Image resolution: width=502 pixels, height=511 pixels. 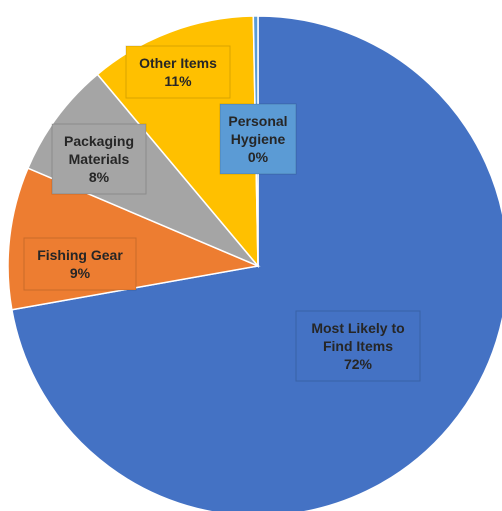 What do you see at coordinates (80, 255) in the screenshot?
I see `data-label-category-text: Fishing Gear` at bounding box center [80, 255].